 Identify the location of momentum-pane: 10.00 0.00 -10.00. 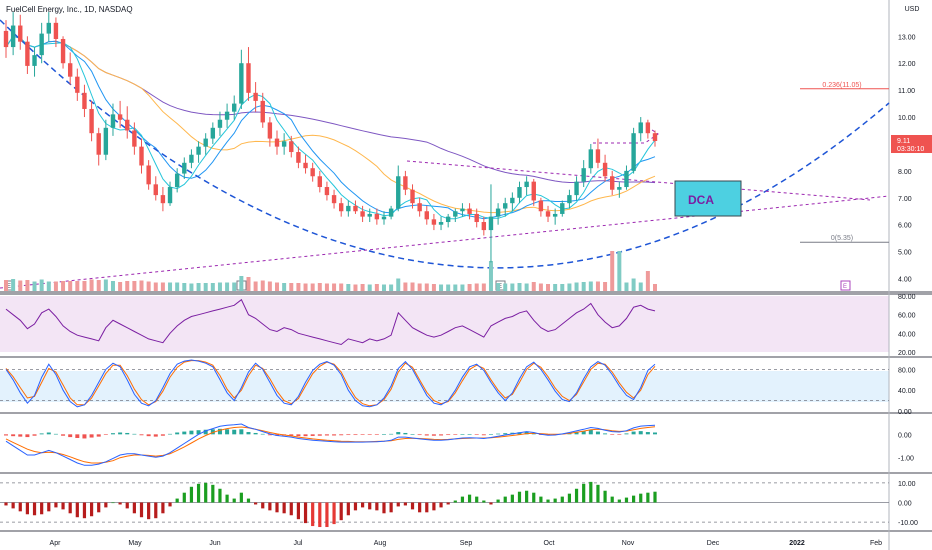
(459, 504).